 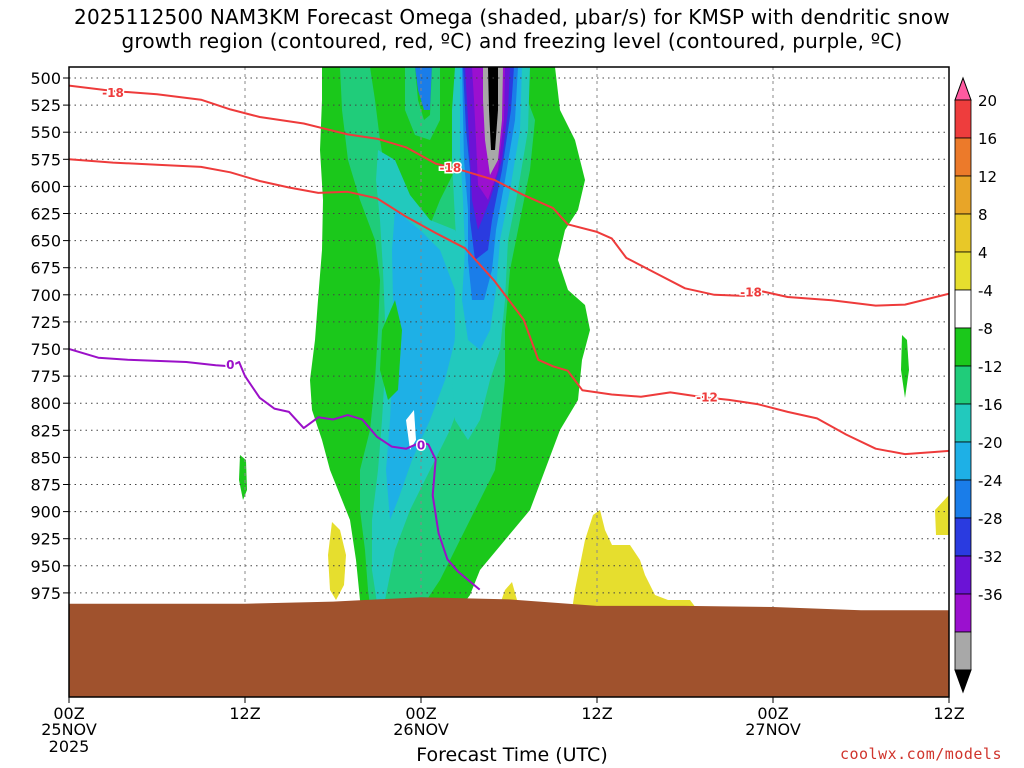 I want to click on y-tick-label: 525, so click(x=45, y=105).